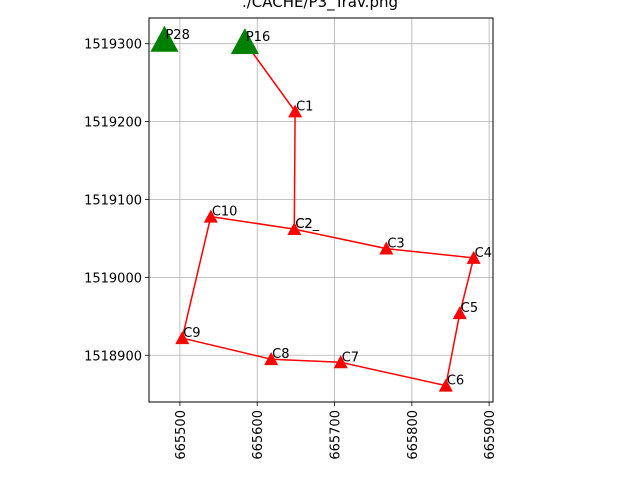 The width and height of the screenshot is (640, 480). I want to click on point-label-c2: C2, so click(303, 224).